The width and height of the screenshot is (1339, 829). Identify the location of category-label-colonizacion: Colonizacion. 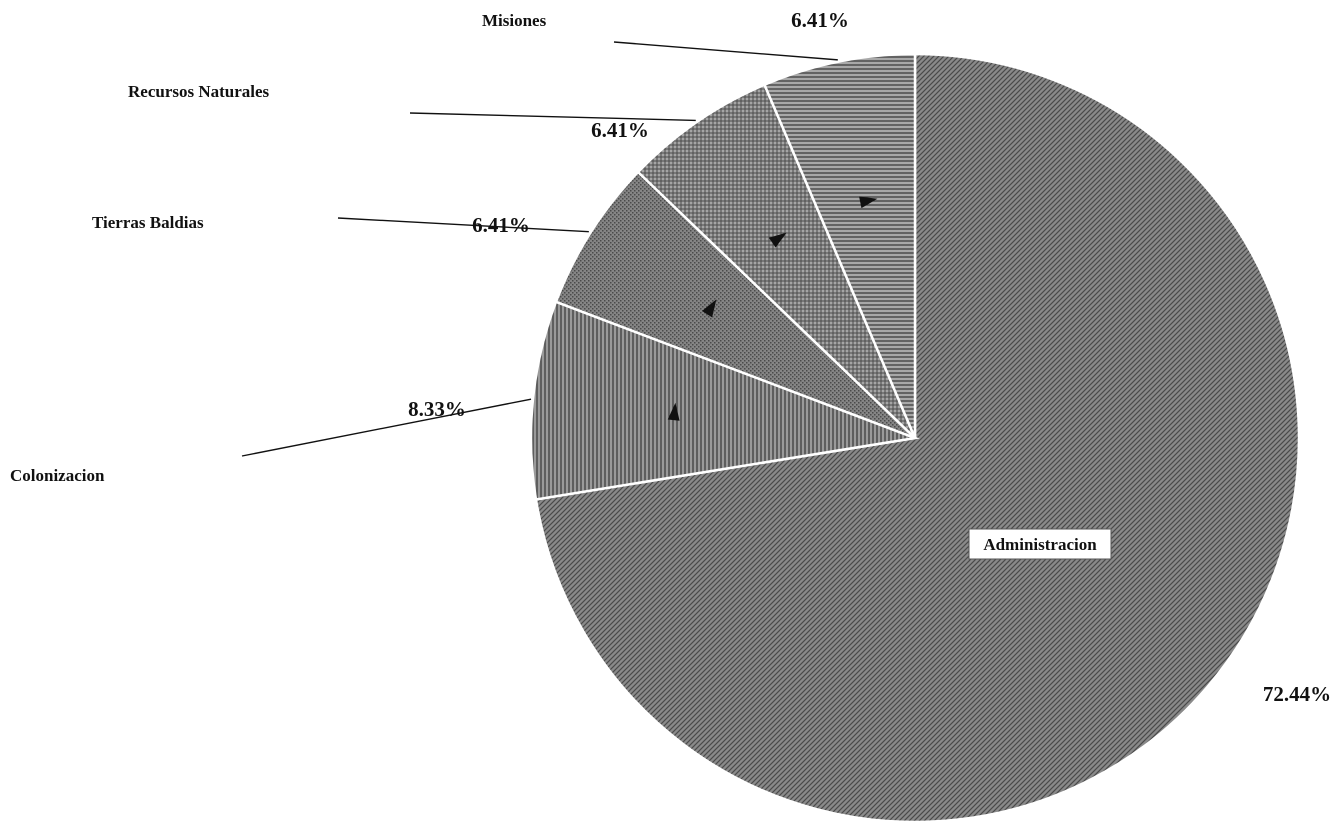
(57, 475).